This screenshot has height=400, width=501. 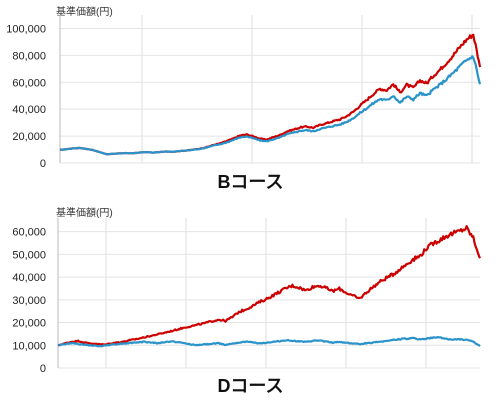 What do you see at coordinates (26, 29) in the screenshot?
I see `y-tick-label: 100,000` at bounding box center [26, 29].